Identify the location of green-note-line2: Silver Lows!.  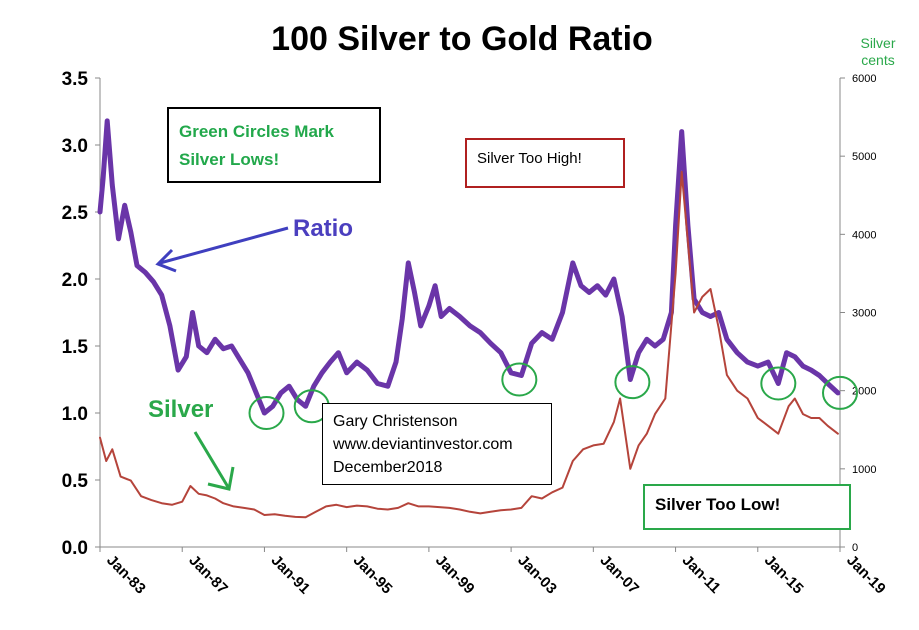
(229, 159).